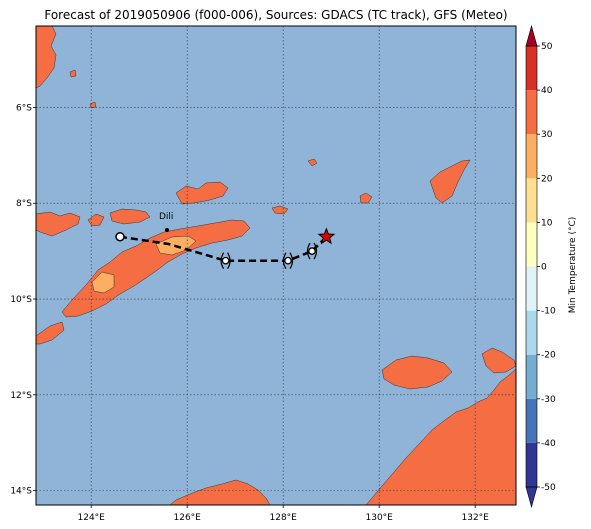  What do you see at coordinates (366, 198) in the screenshot?
I see `land-babar` at bounding box center [366, 198].